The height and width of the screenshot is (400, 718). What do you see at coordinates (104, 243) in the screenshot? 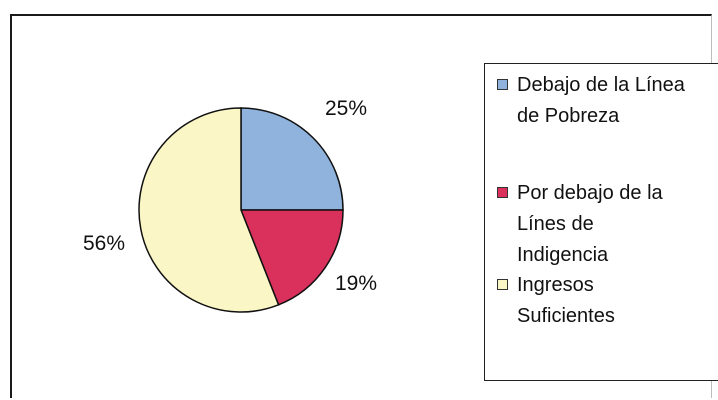
I see `pie-value-label-suficientes: 56%` at bounding box center [104, 243].